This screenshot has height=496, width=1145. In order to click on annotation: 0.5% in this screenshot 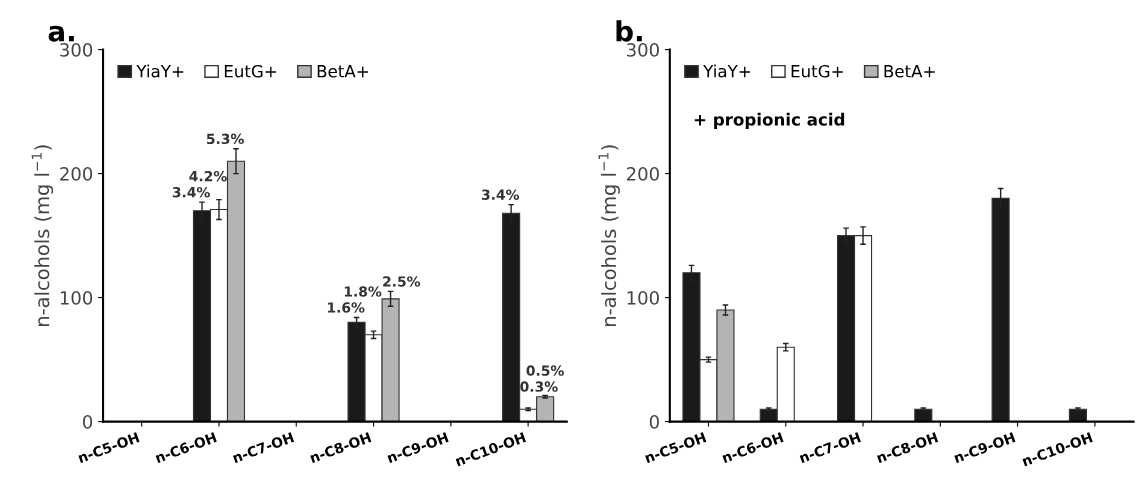, I will do `click(545, 370)`.